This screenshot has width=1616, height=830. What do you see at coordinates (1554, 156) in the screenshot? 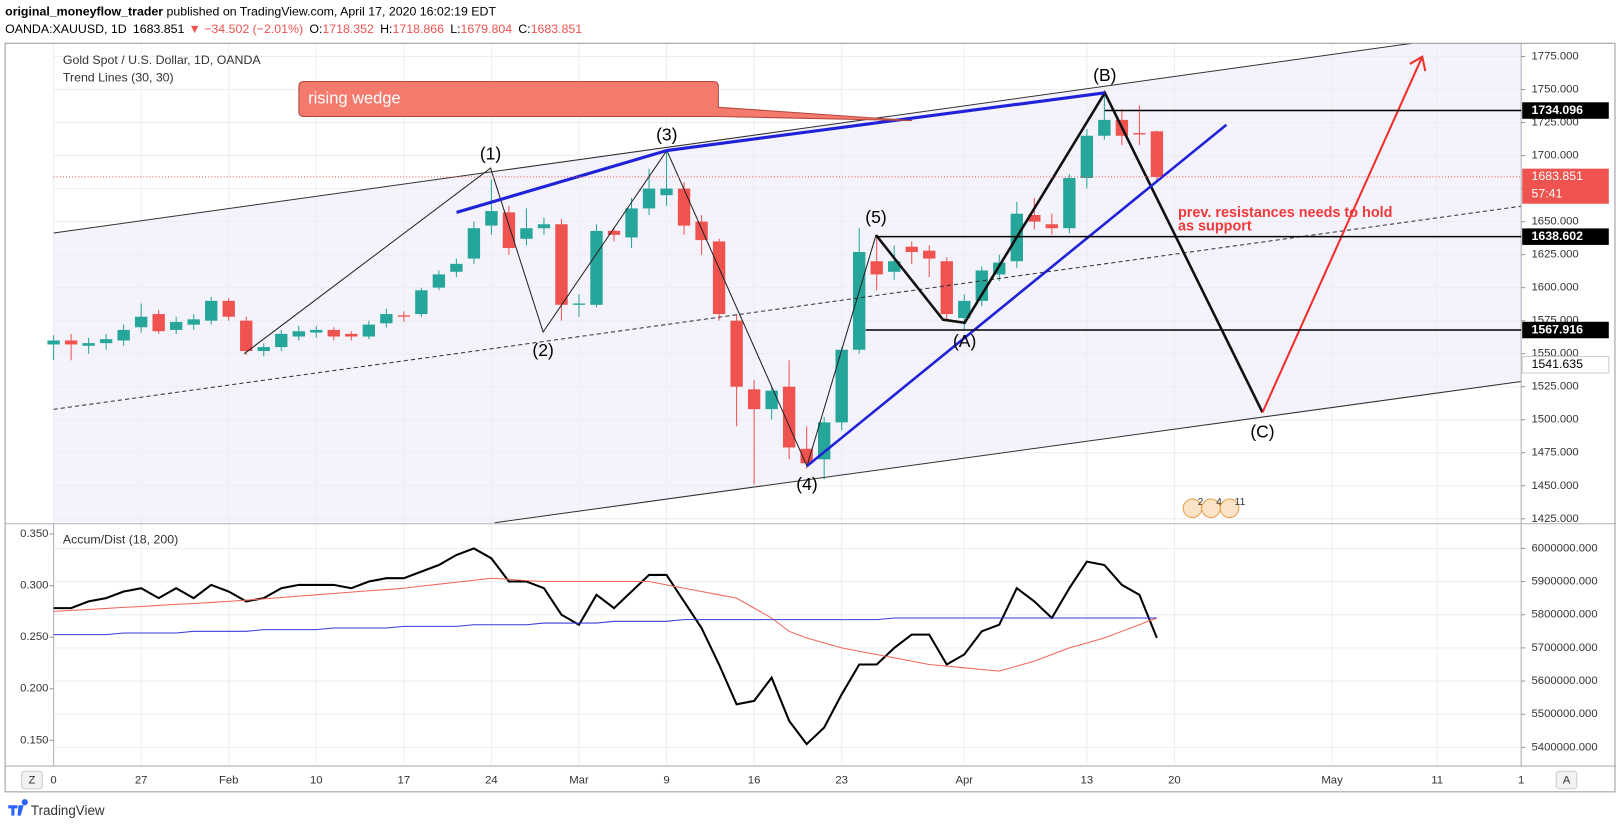
I see `y-tick-label: 1700.000` at bounding box center [1554, 156].